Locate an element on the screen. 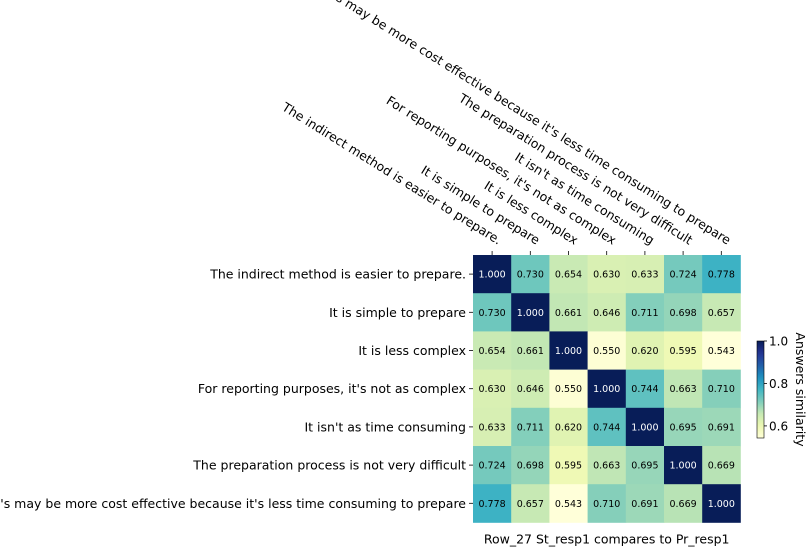 Image resolution: width=812 pixels, height=552 pixels. cell-value-label: 0.698 is located at coordinates (530, 466).